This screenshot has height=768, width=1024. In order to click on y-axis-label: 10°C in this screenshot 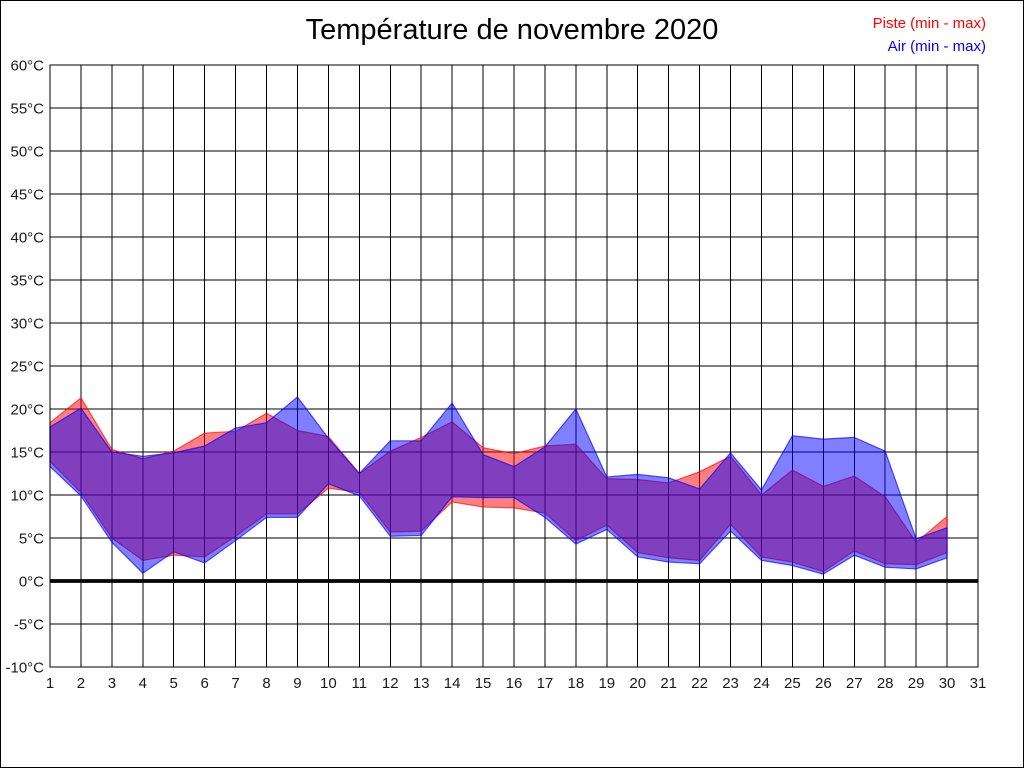, I will do `click(27, 495)`.